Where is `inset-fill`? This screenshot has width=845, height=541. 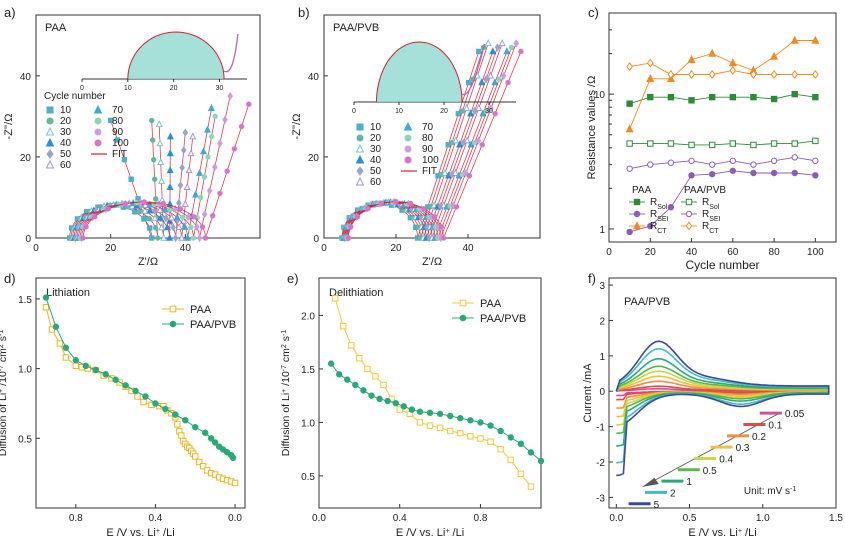 inset-fill is located at coordinates (176, 55).